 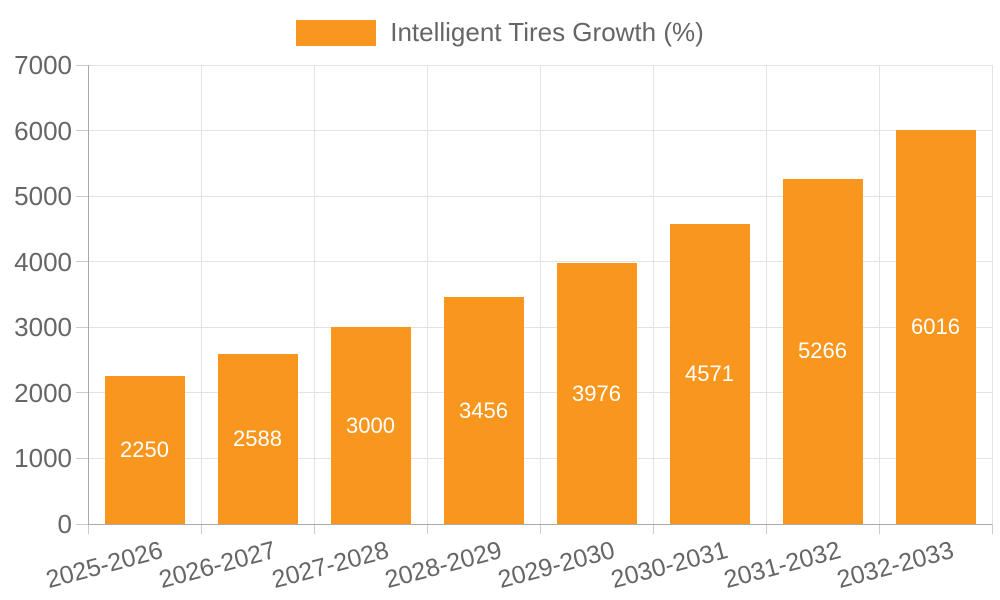 I want to click on bar-value-label: 2250, so click(x=144, y=450).